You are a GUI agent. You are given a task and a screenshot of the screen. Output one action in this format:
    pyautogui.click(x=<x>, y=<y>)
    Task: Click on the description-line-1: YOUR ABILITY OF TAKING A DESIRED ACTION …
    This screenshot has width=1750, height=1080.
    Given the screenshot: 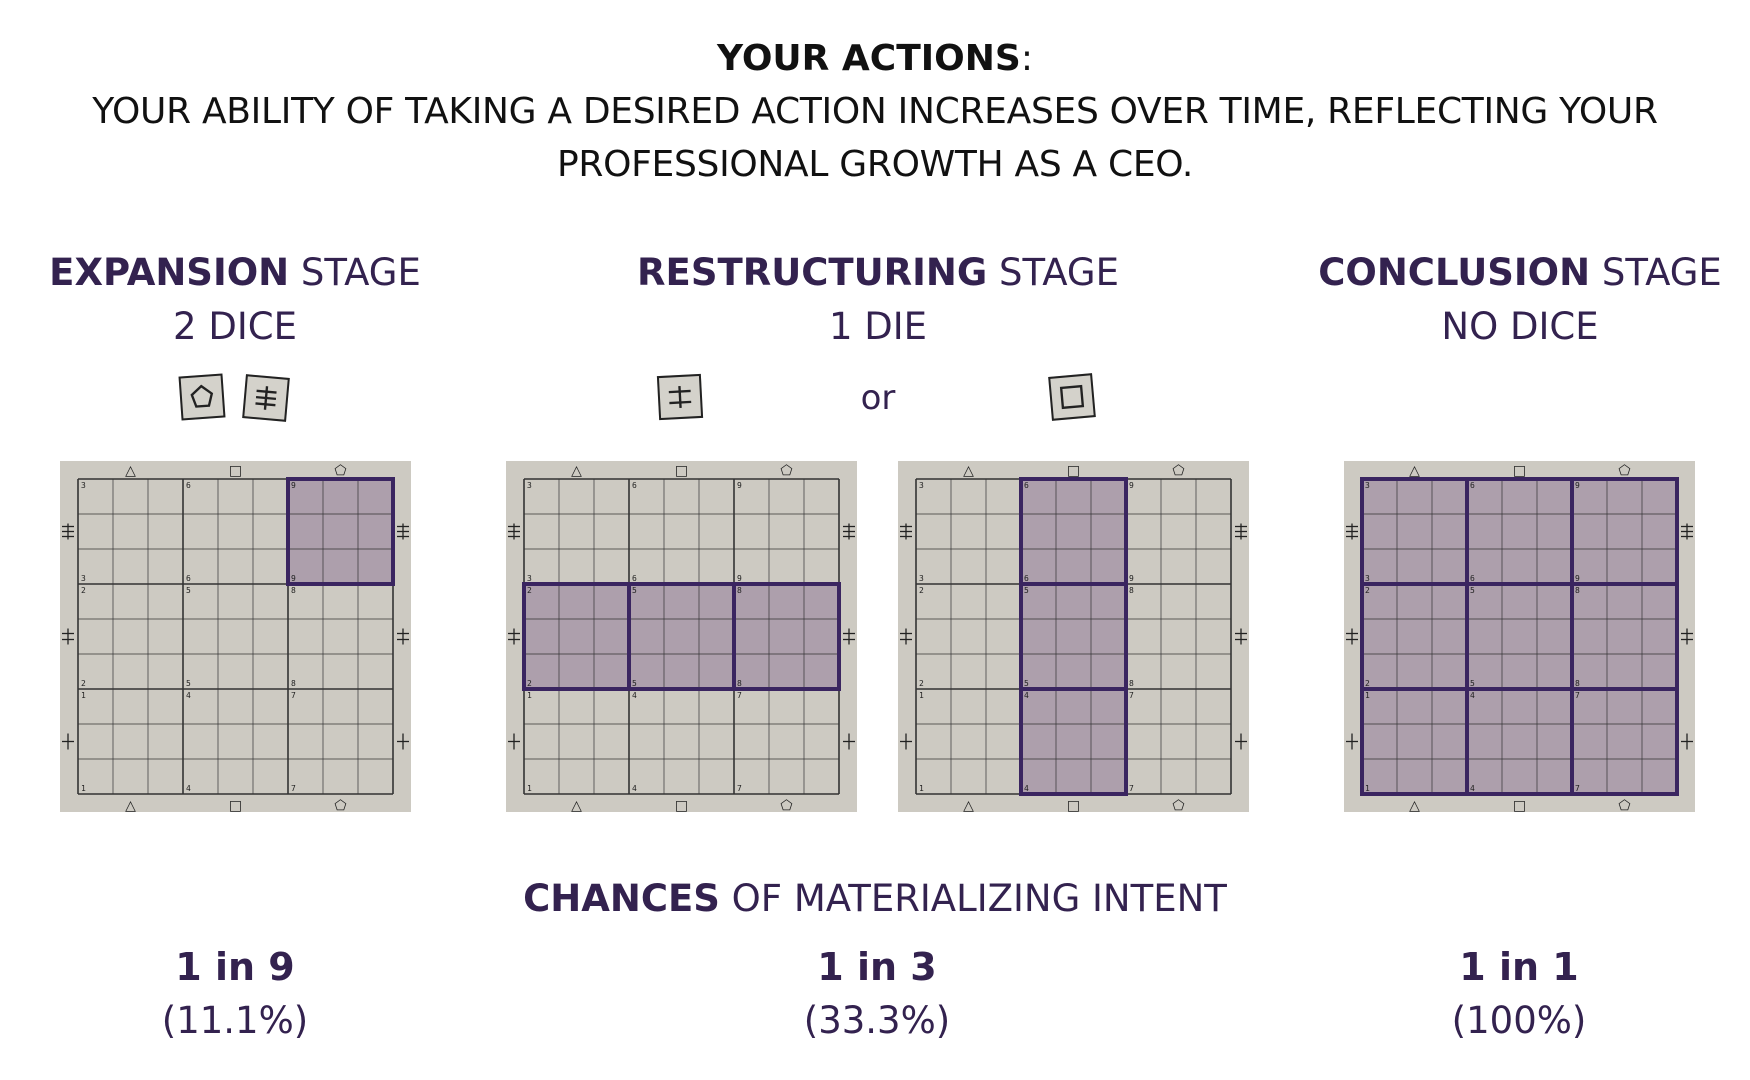 What is the action you would take?
    pyautogui.click(x=875, y=111)
    